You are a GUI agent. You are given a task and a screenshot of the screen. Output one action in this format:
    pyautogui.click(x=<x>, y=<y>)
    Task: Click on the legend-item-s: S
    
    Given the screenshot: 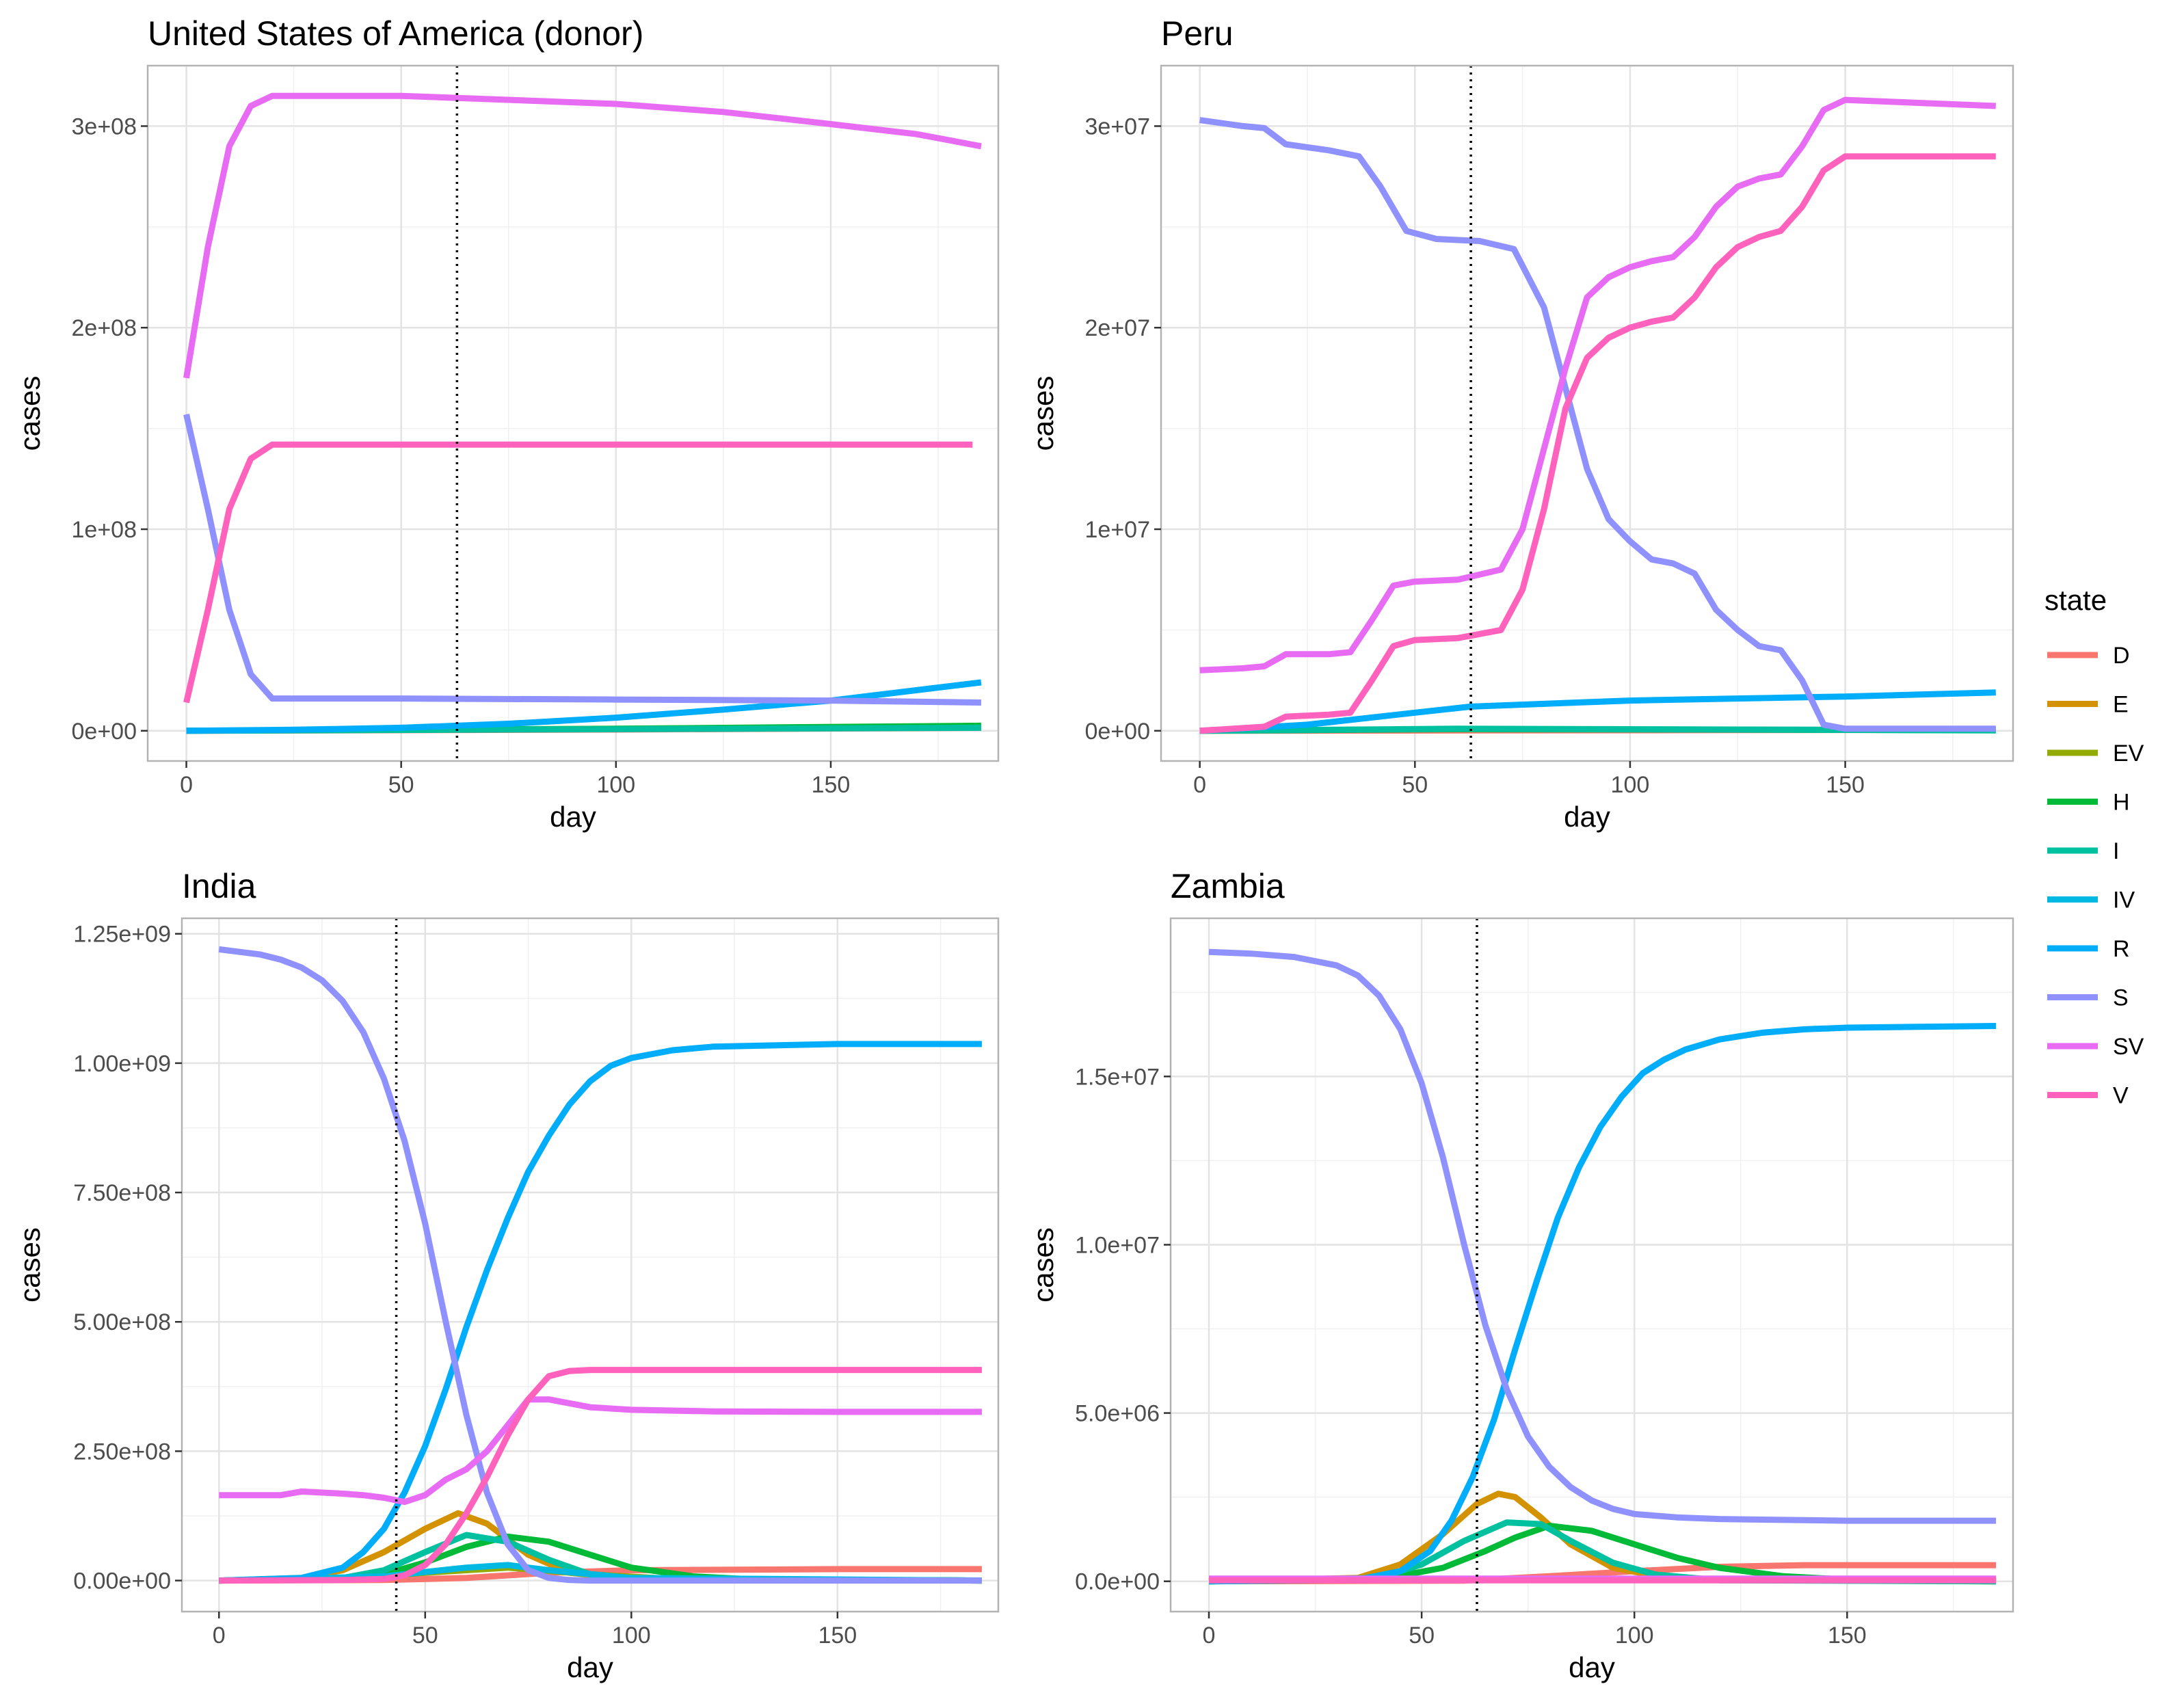 What is the action you would take?
    pyautogui.click(x=2088, y=998)
    